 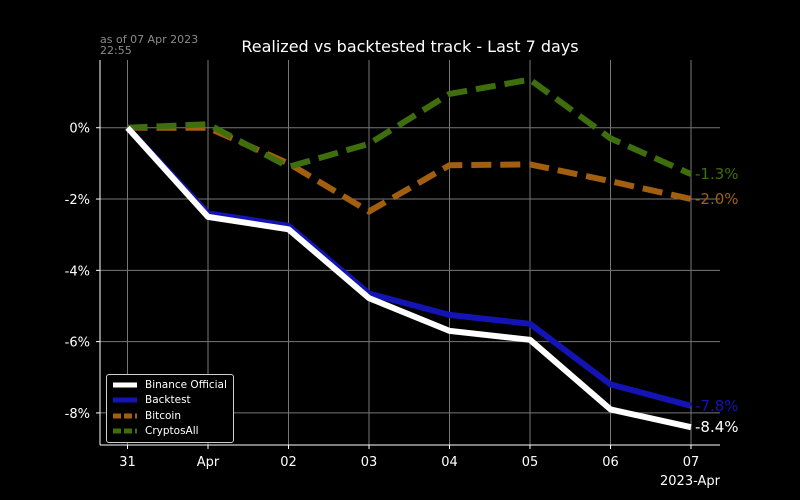 I want to click on legend-item: Bitcoin, so click(x=170, y=416).